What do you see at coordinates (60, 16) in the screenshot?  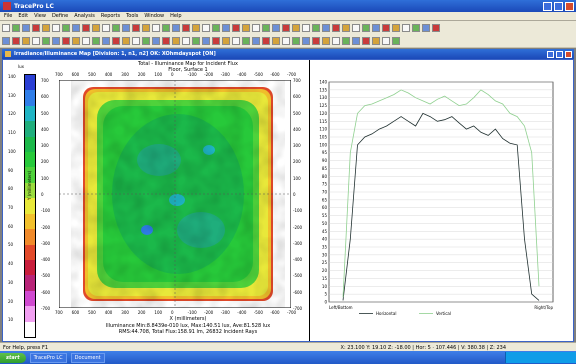 I see `menu-define: Define` at bounding box center [60, 16].